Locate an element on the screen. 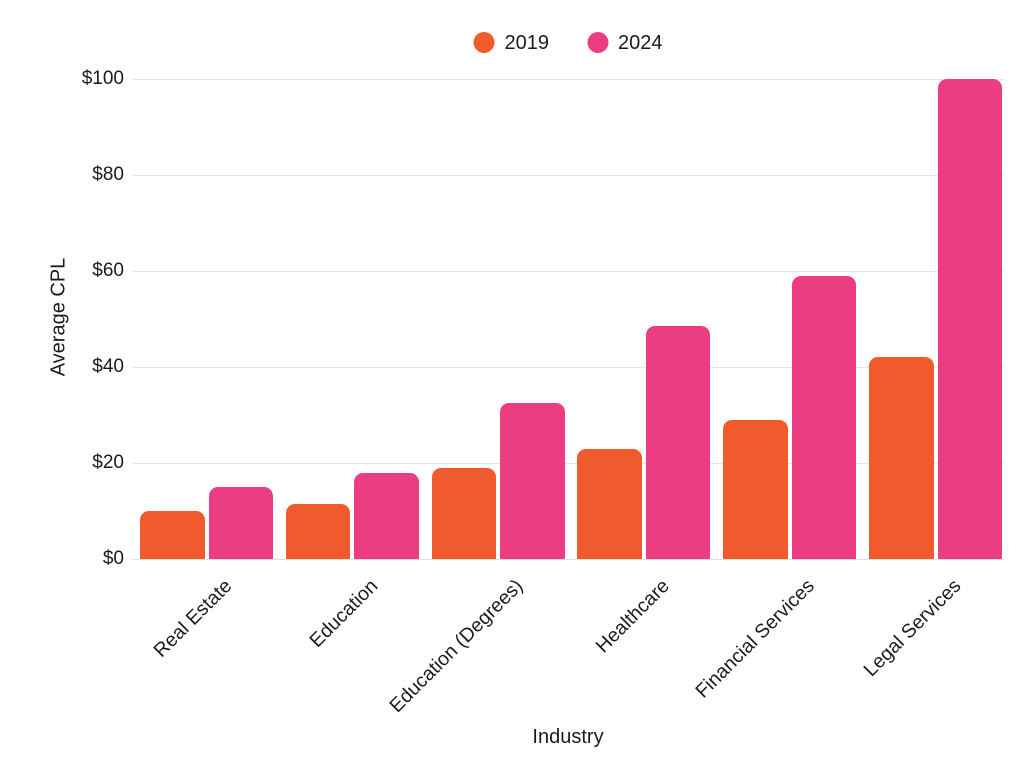  bar-2019-legal-services is located at coordinates (901, 458).